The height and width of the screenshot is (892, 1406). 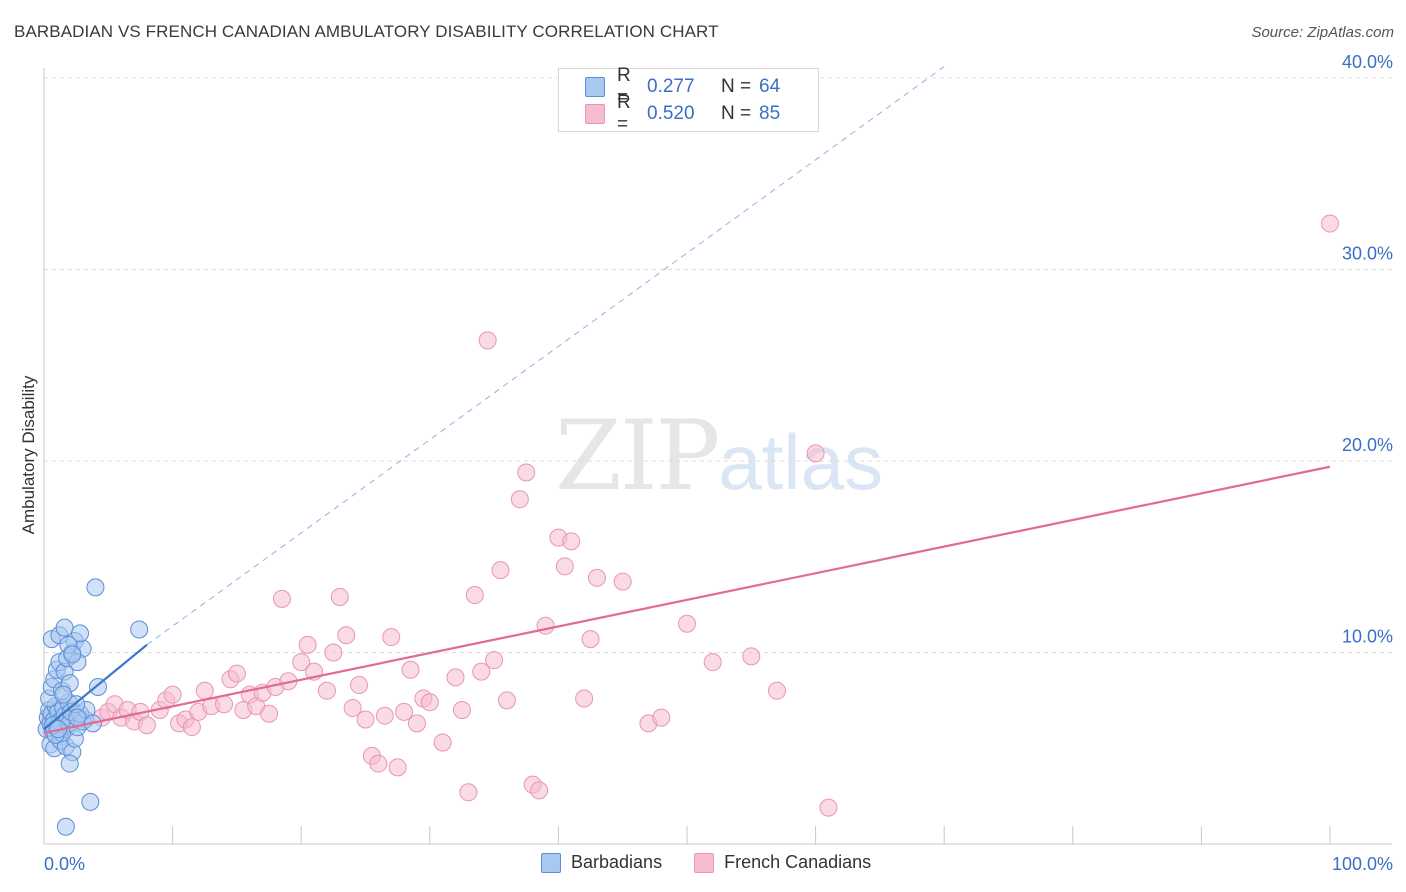 I want to click on source-label: Source: ZipAtlas.com, so click(x=1322, y=32).